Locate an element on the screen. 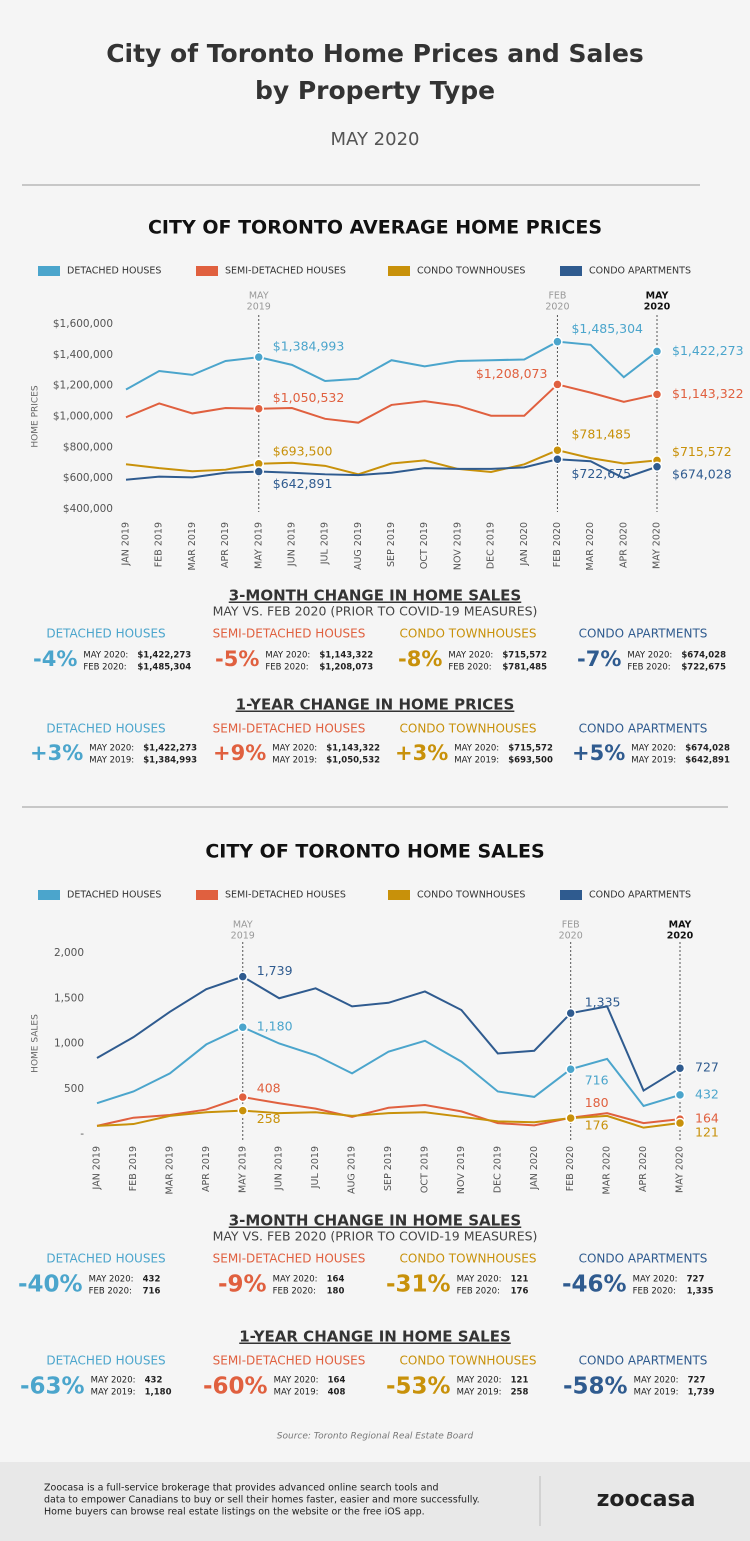  legend-label: CONDO TOWNHOUSES is located at coordinates (471, 271).